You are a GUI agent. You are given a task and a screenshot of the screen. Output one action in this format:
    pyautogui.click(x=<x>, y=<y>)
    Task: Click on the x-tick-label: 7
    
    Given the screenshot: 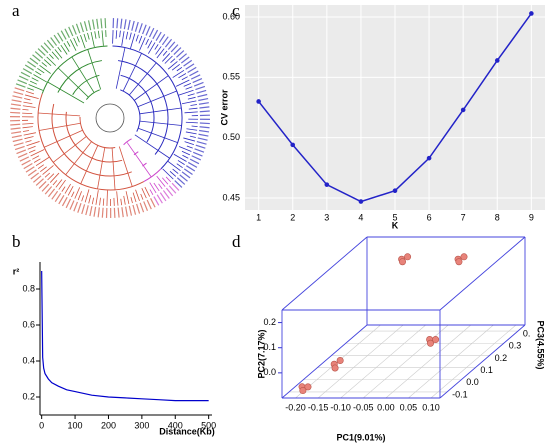 What is the action you would take?
    pyautogui.click(x=463, y=217)
    